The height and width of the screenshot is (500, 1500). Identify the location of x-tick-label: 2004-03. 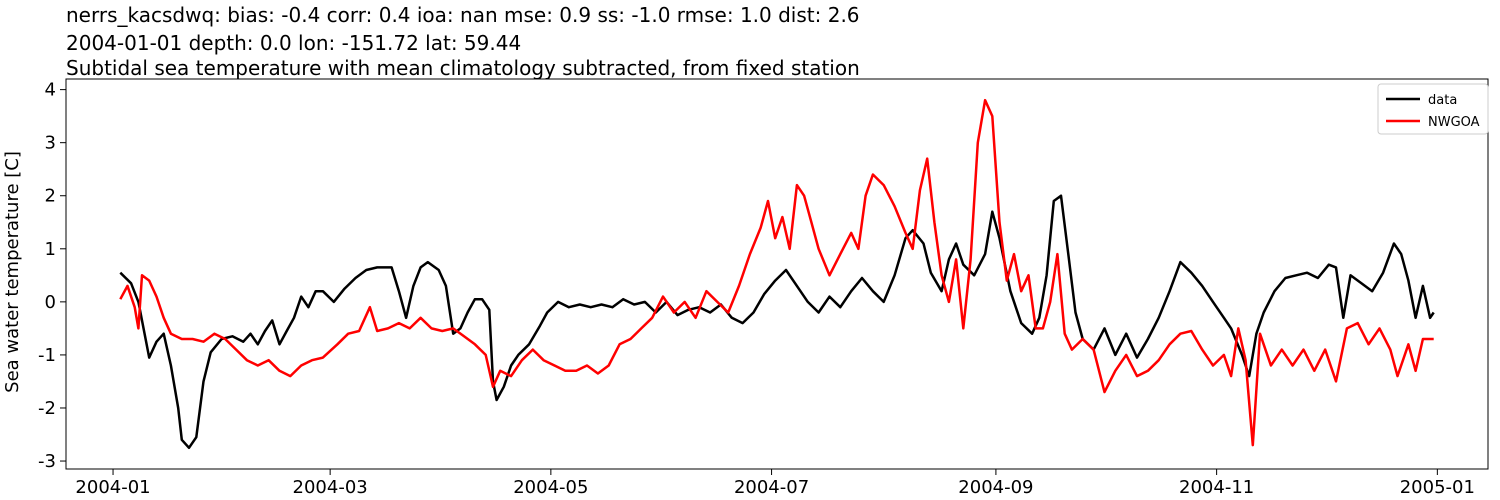
(330, 487).